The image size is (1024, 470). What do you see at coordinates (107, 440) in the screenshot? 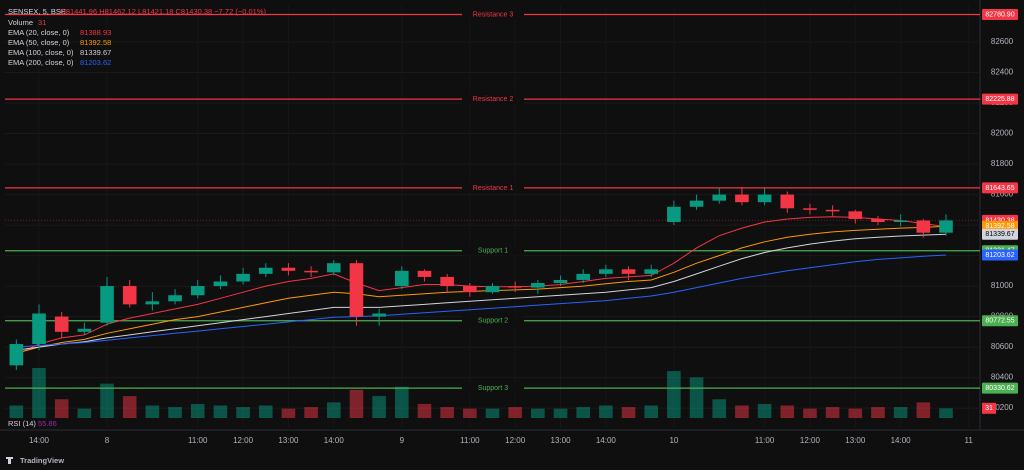
I see `x-tick-label: 8` at bounding box center [107, 440].